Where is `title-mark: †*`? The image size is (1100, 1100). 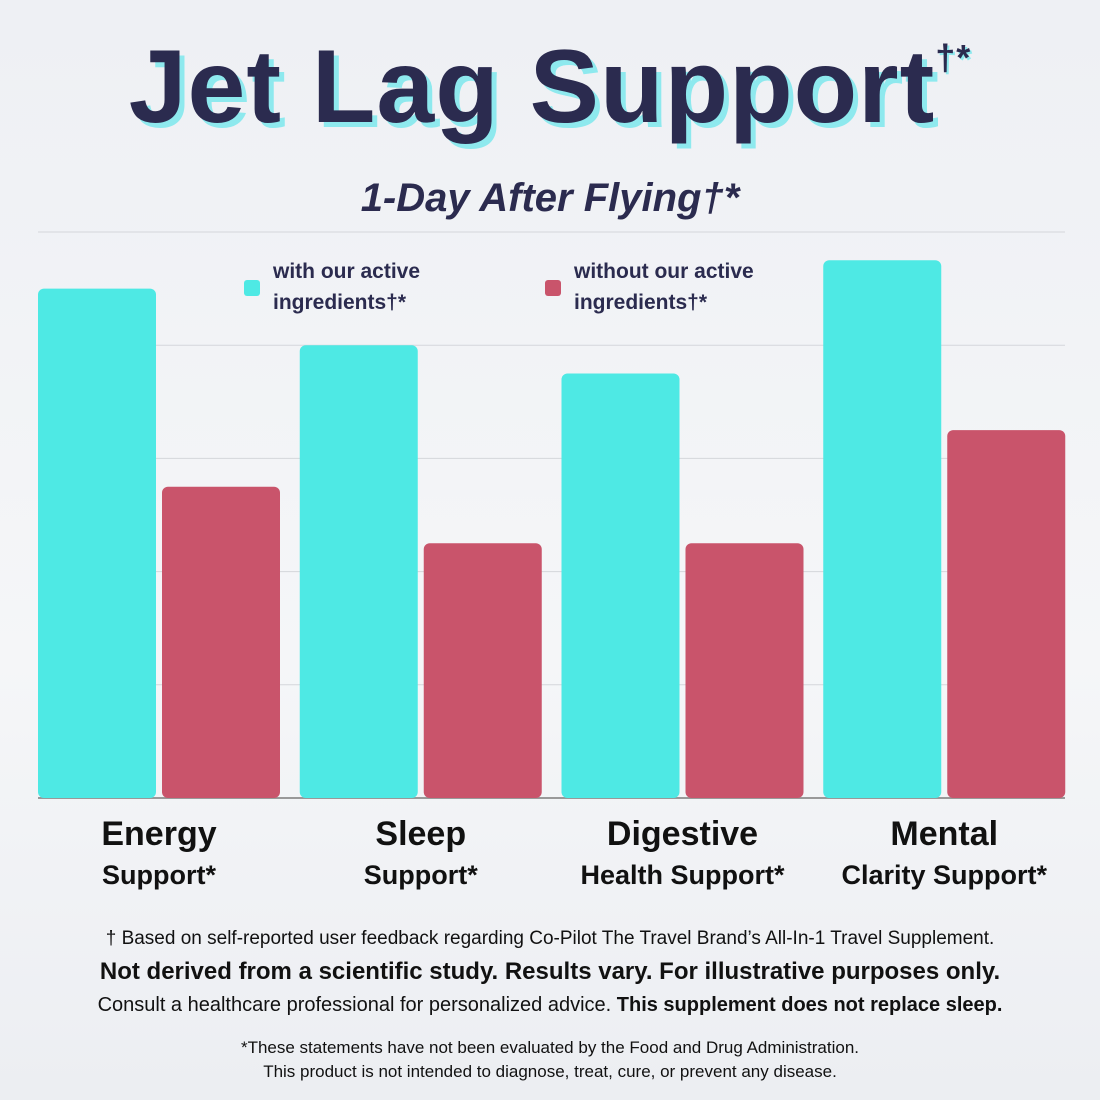 title-mark: †* is located at coordinates (953, 57).